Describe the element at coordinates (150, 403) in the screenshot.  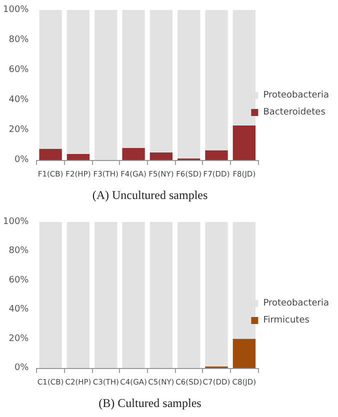
I see `text: (B) Cultured samples` at that location.